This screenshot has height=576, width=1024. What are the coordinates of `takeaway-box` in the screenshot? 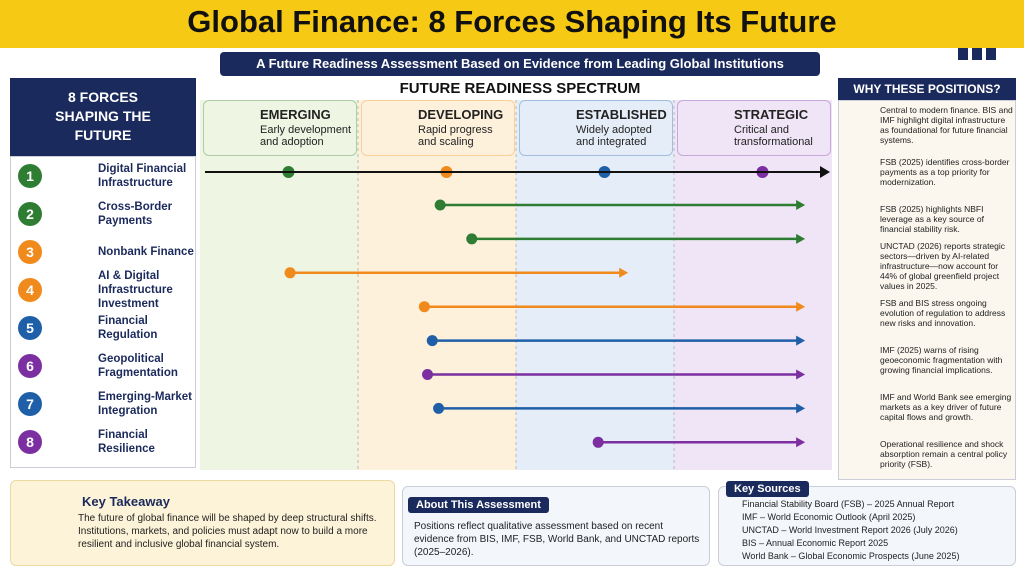 It's located at (202, 523).